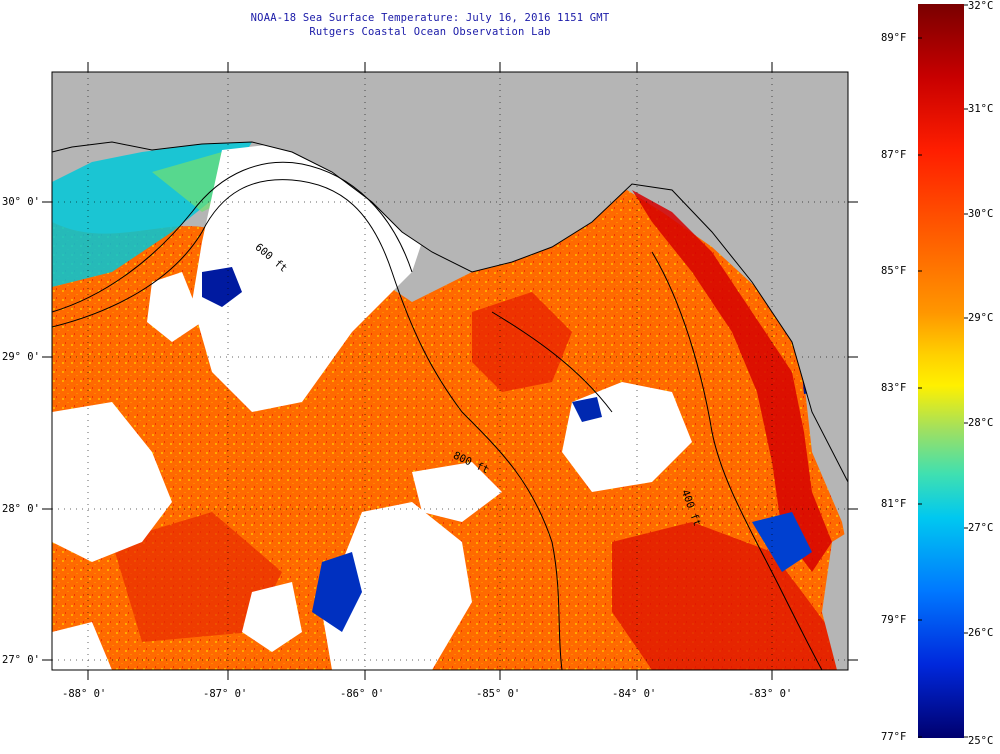 This screenshot has width=1000, height=754. What do you see at coordinates (362, 694) in the screenshot?
I see `lon-label: -86° 0'` at bounding box center [362, 694].